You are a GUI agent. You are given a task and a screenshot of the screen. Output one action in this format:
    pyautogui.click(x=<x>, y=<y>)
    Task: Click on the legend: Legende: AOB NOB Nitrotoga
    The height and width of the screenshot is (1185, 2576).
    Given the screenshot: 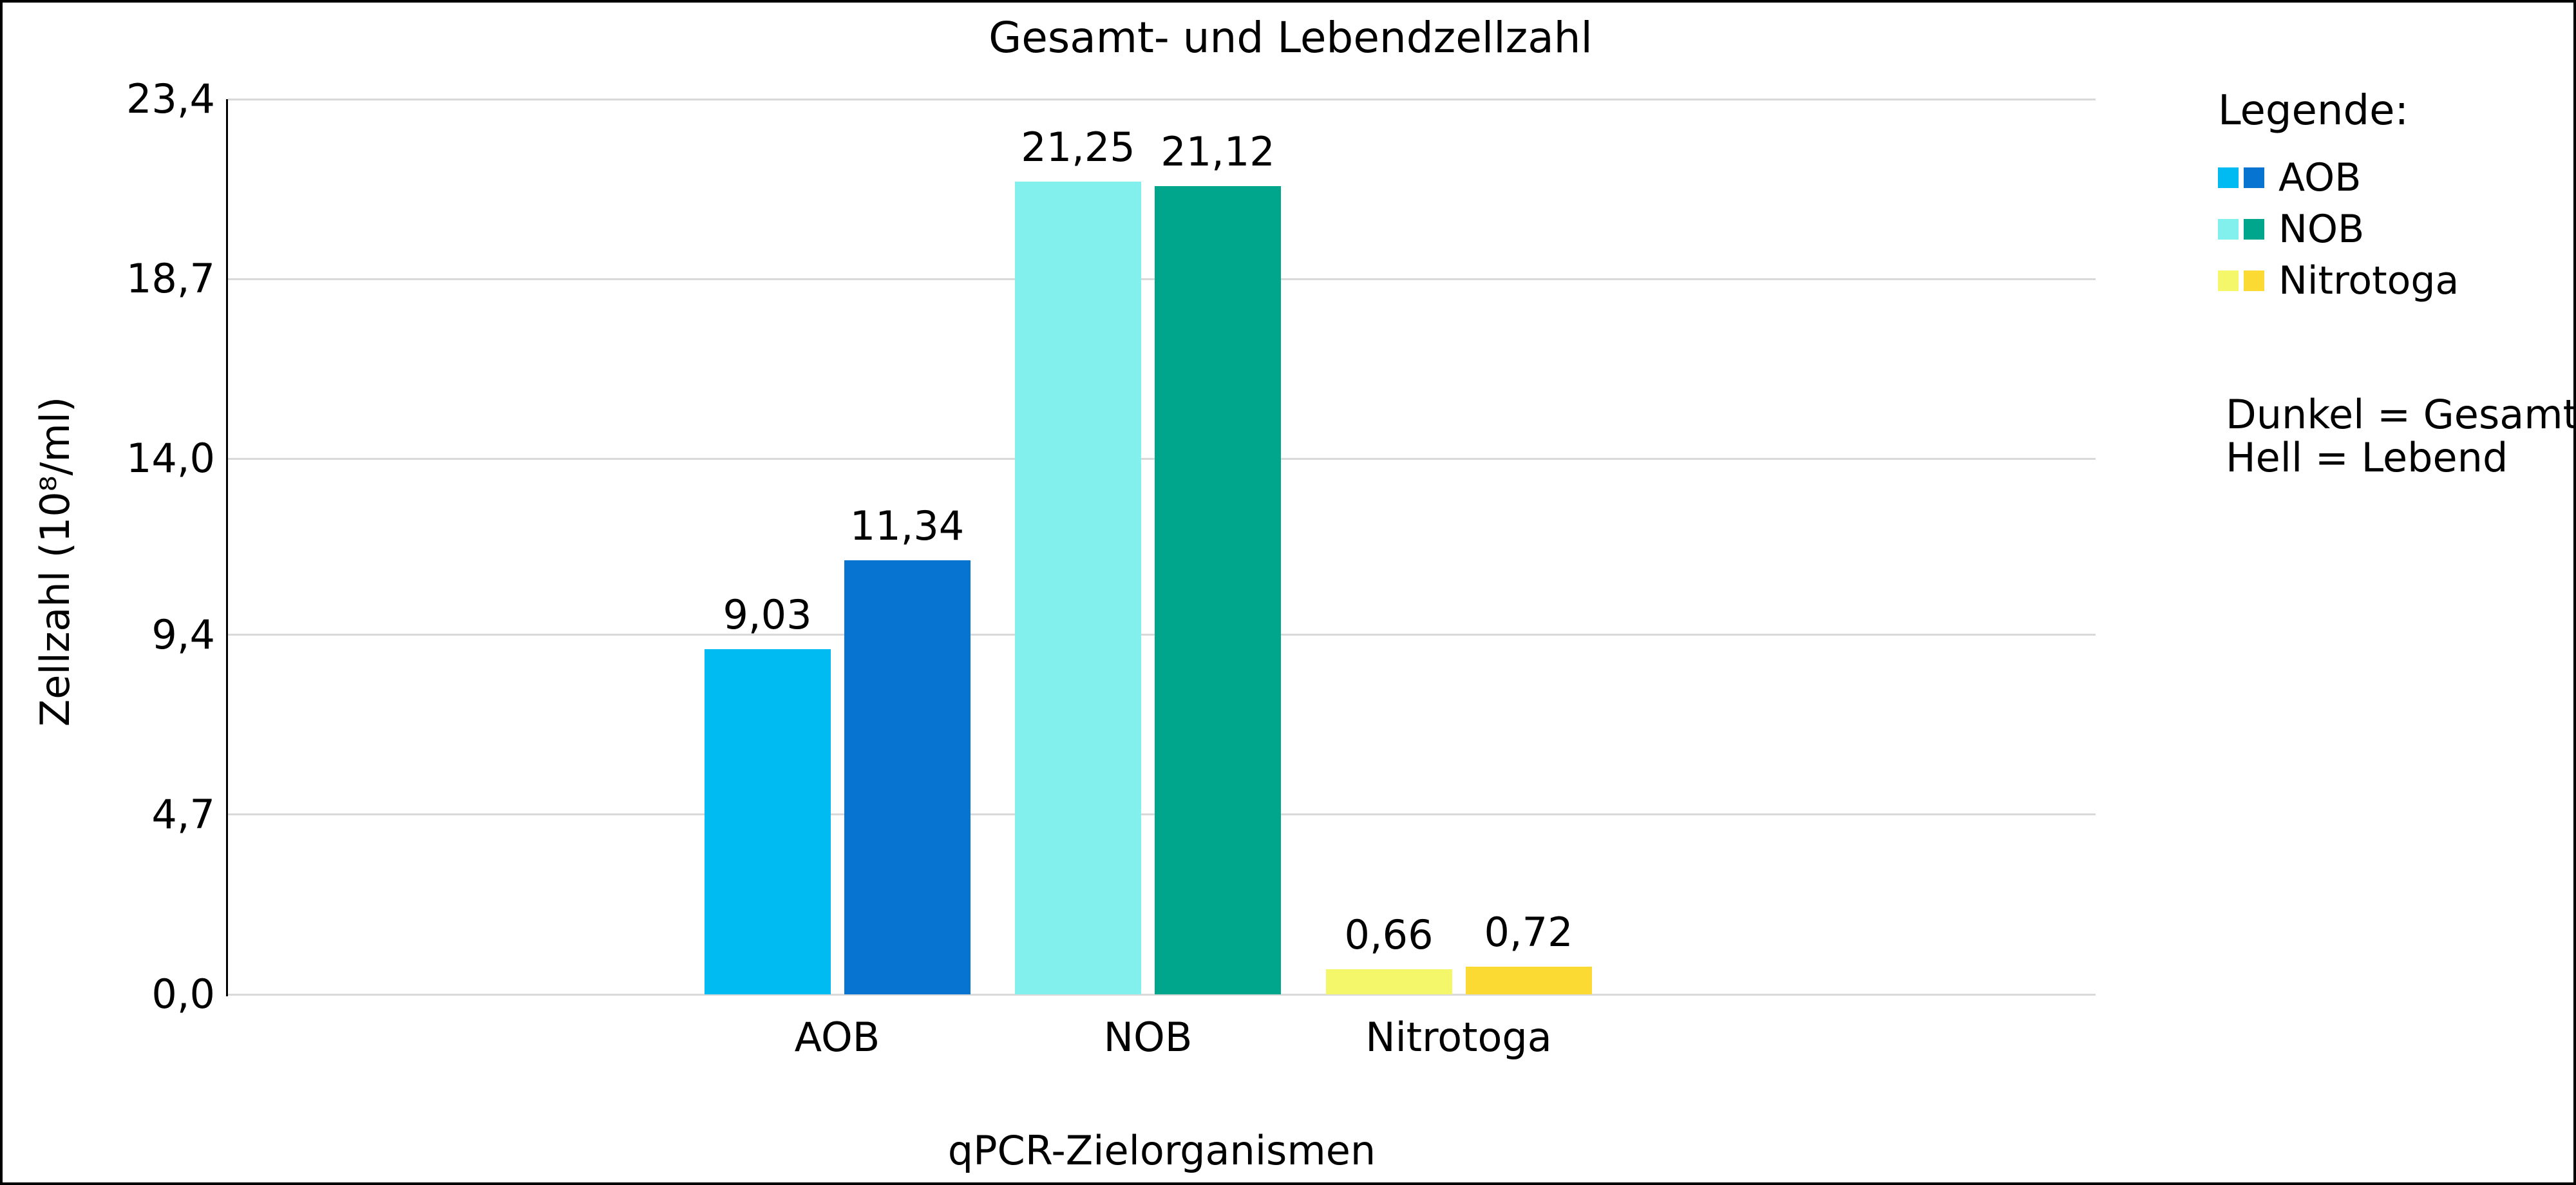 What is the action you would take?
    pyautogui.click(x=2338, y=196)
    